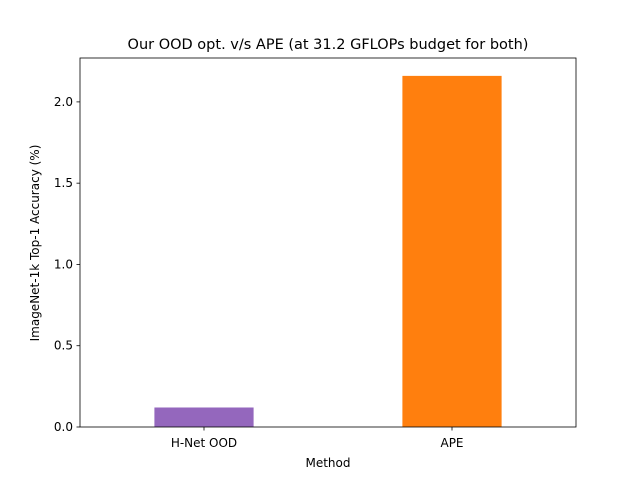 The height and width of the screenshot is (480, 640). What do you see at coordinates (63, 264) in the screenshot?
I see `y-tick-label-2: 1.0` at bounding box center [63, 264].